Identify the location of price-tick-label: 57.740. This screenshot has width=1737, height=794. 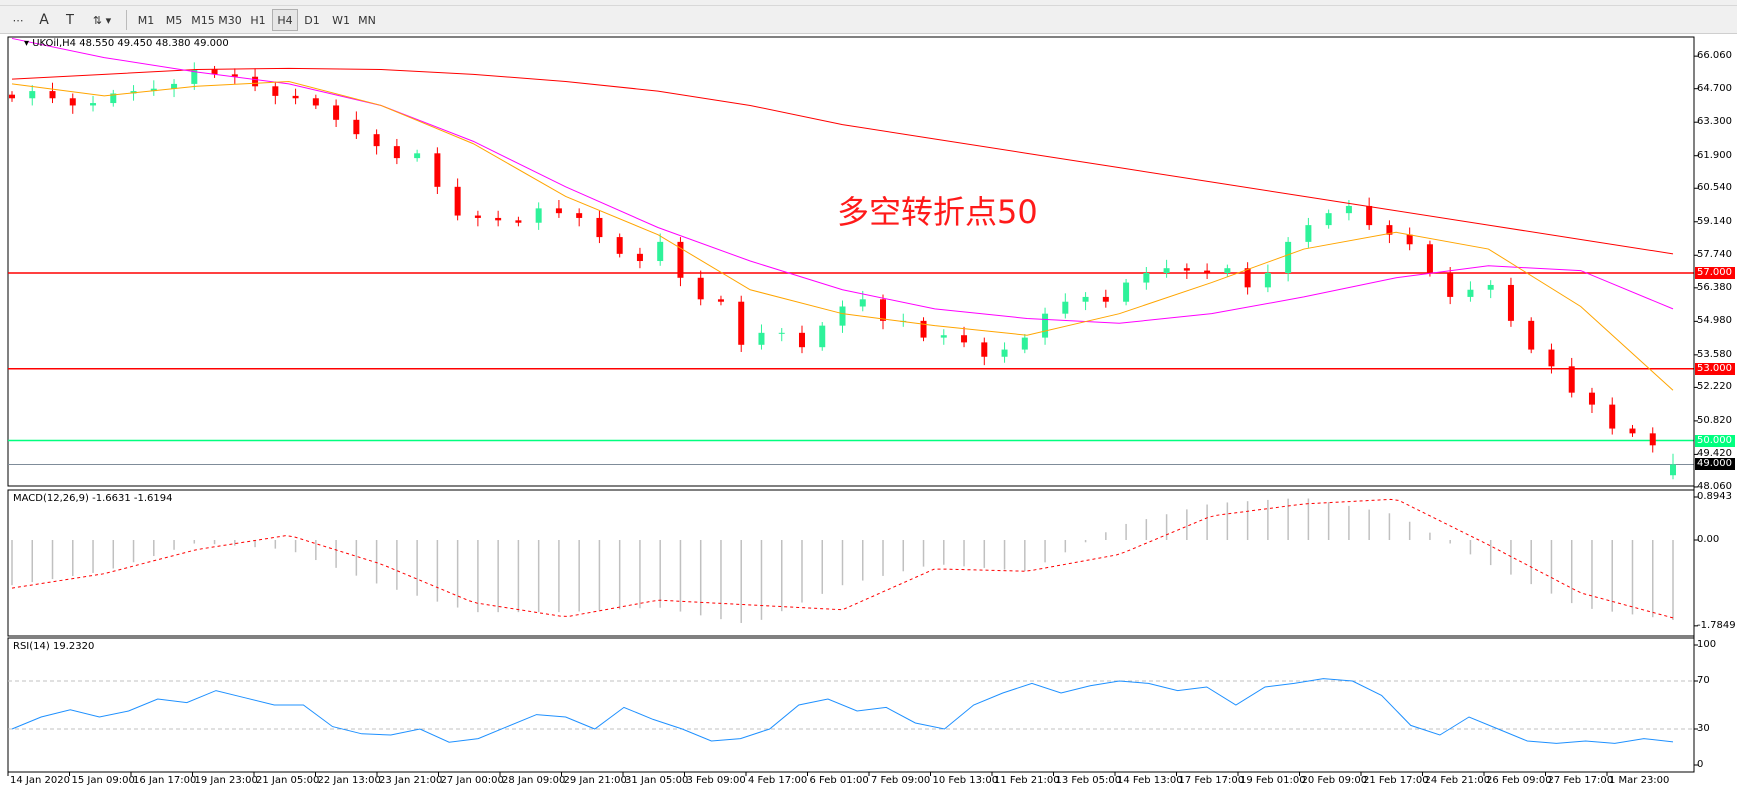
(1714, 255).